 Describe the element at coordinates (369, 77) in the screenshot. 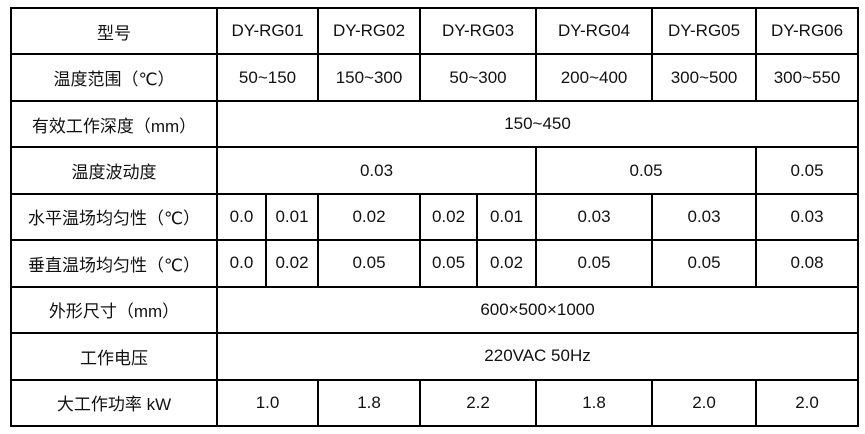

I see `value-cell: 150~300` at that location.